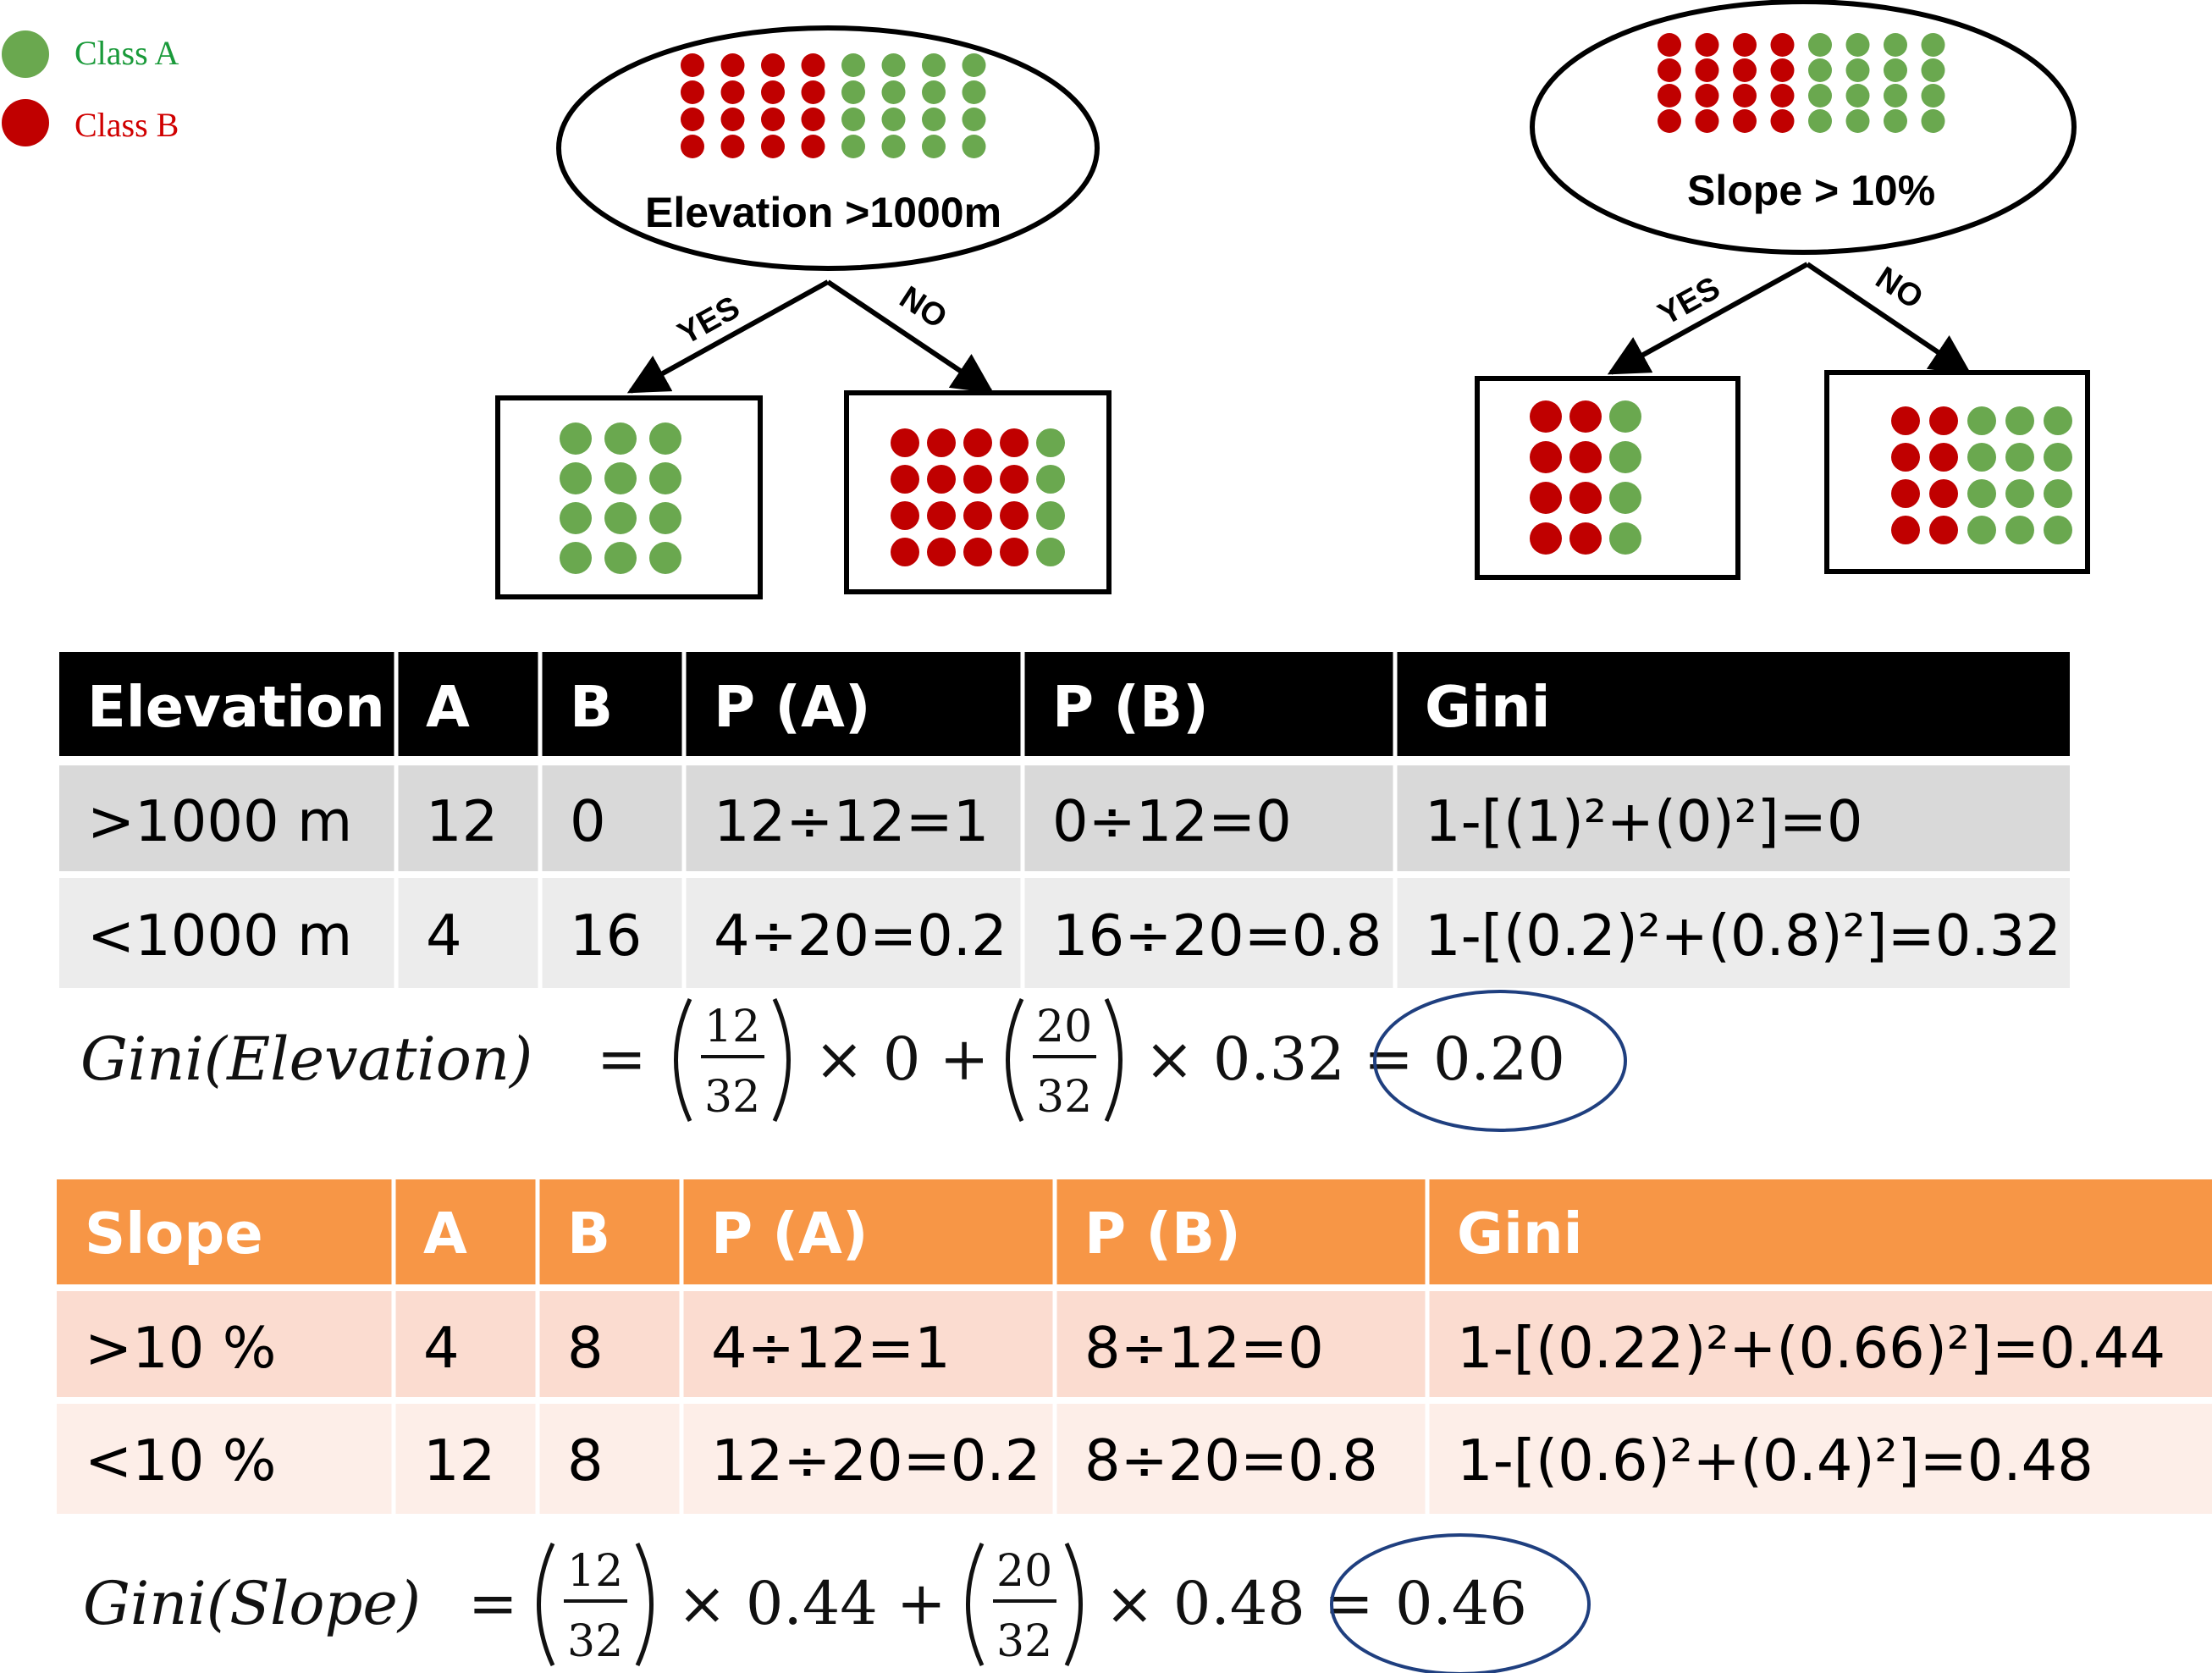 The width and height of the screenshot is (2212, 1673). What do you see at coordinates (978, 497) in the screenshot?
I see `elevation-no-dots` at bounding box center [978, 497].